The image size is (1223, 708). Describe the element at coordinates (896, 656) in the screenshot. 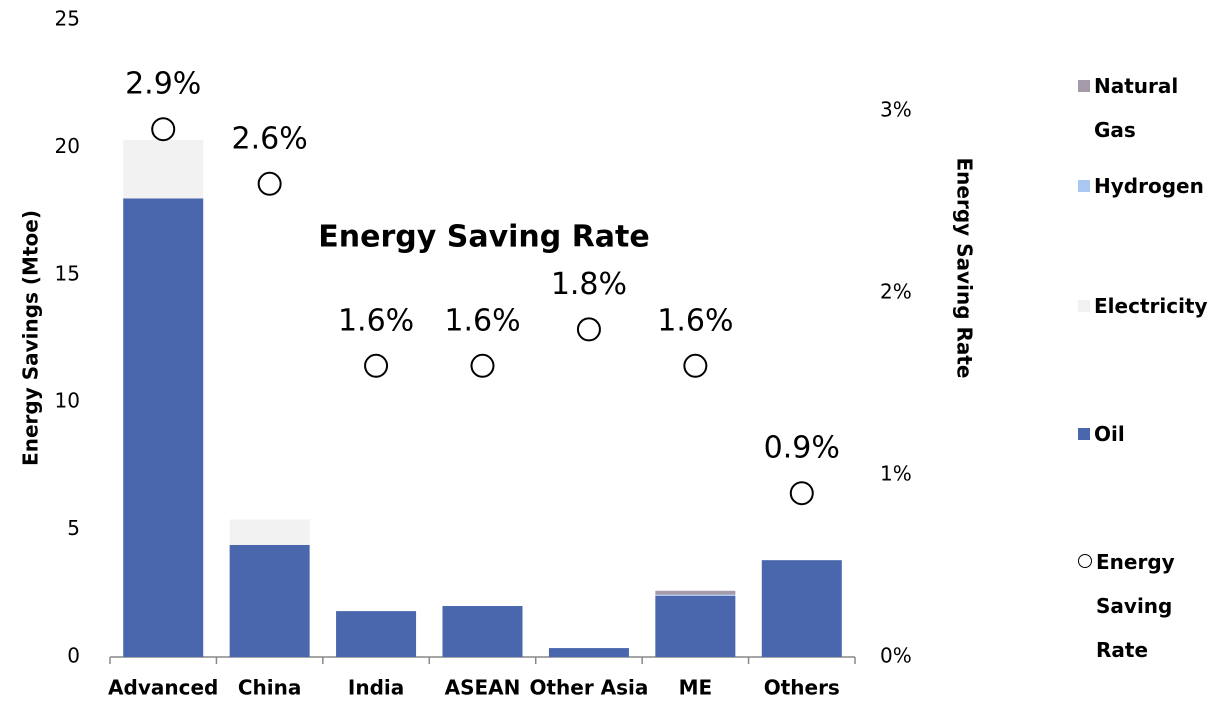

I see `y2-tick-label: 0%` at that location.